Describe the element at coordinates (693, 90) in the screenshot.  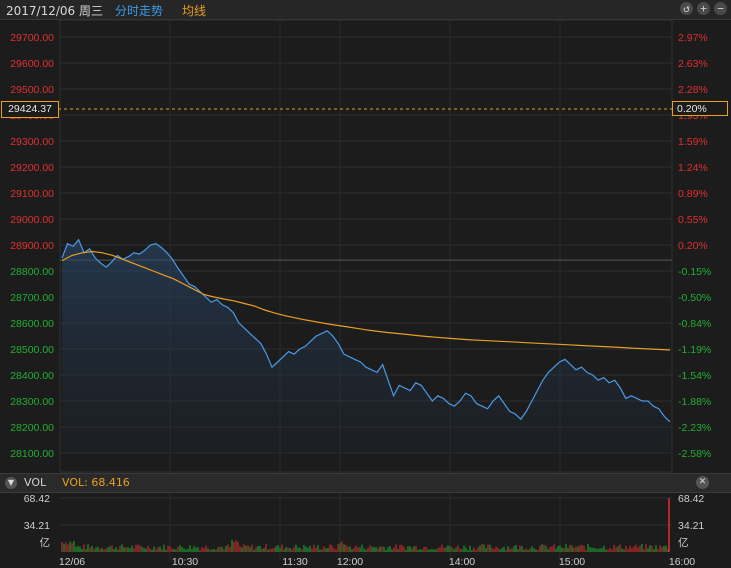
I see `y-tick-label-right: 2.28%` at that location.